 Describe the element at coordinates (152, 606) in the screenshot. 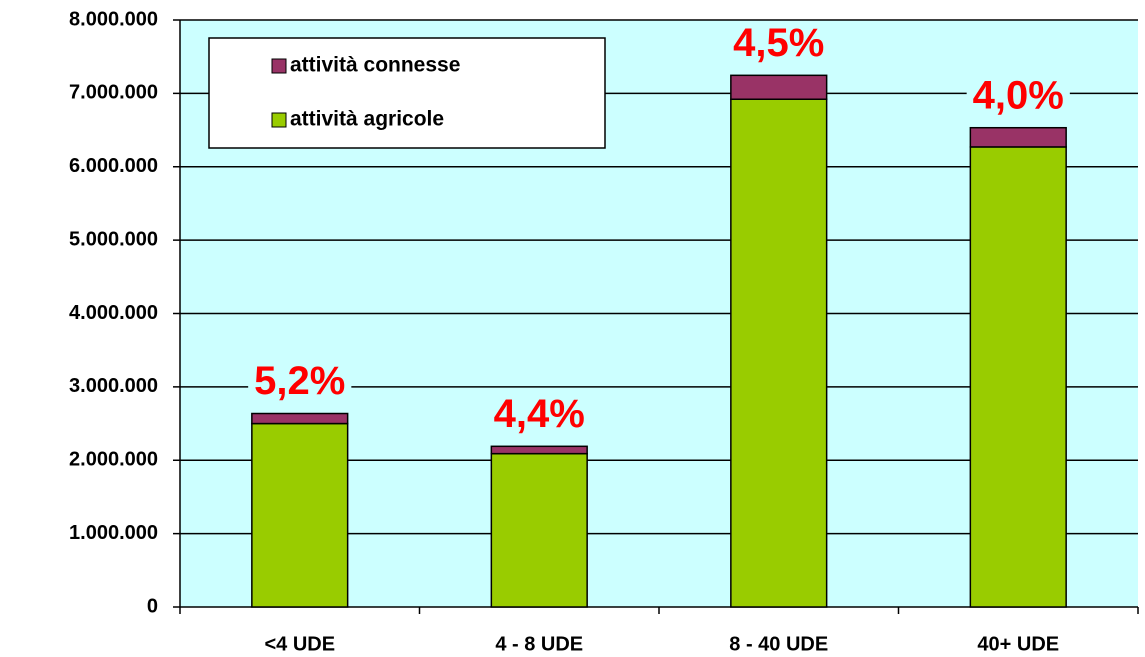

I see `y-tick-label: 0` at that location.